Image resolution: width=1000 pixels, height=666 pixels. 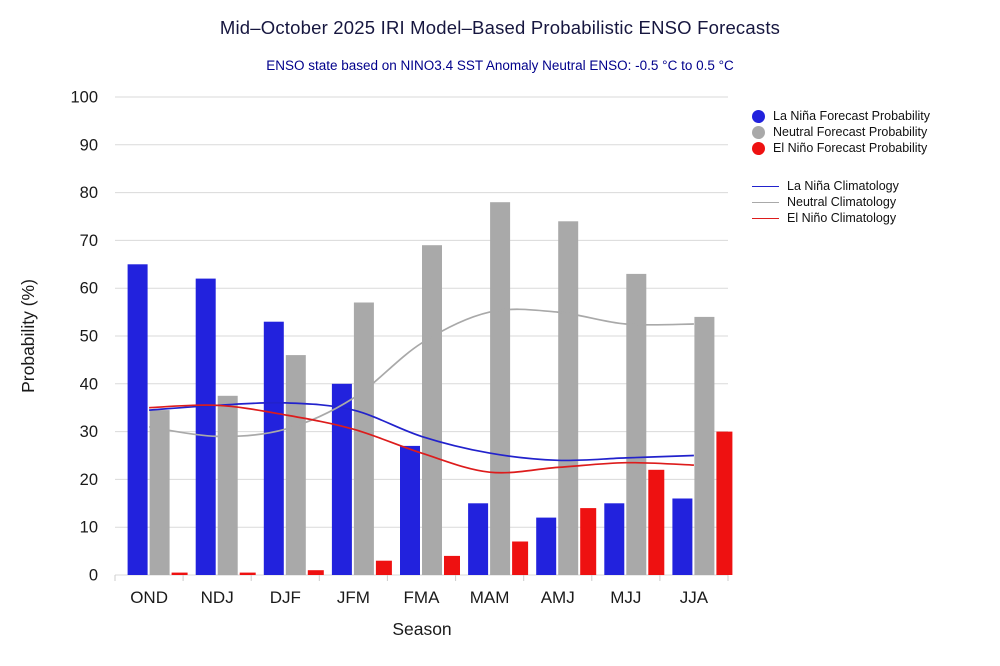 What do you see at coordinates (758, 116) in the screenshot?
I see `la-nina-forecast-dot-icon` at bounding box center [758, 116].